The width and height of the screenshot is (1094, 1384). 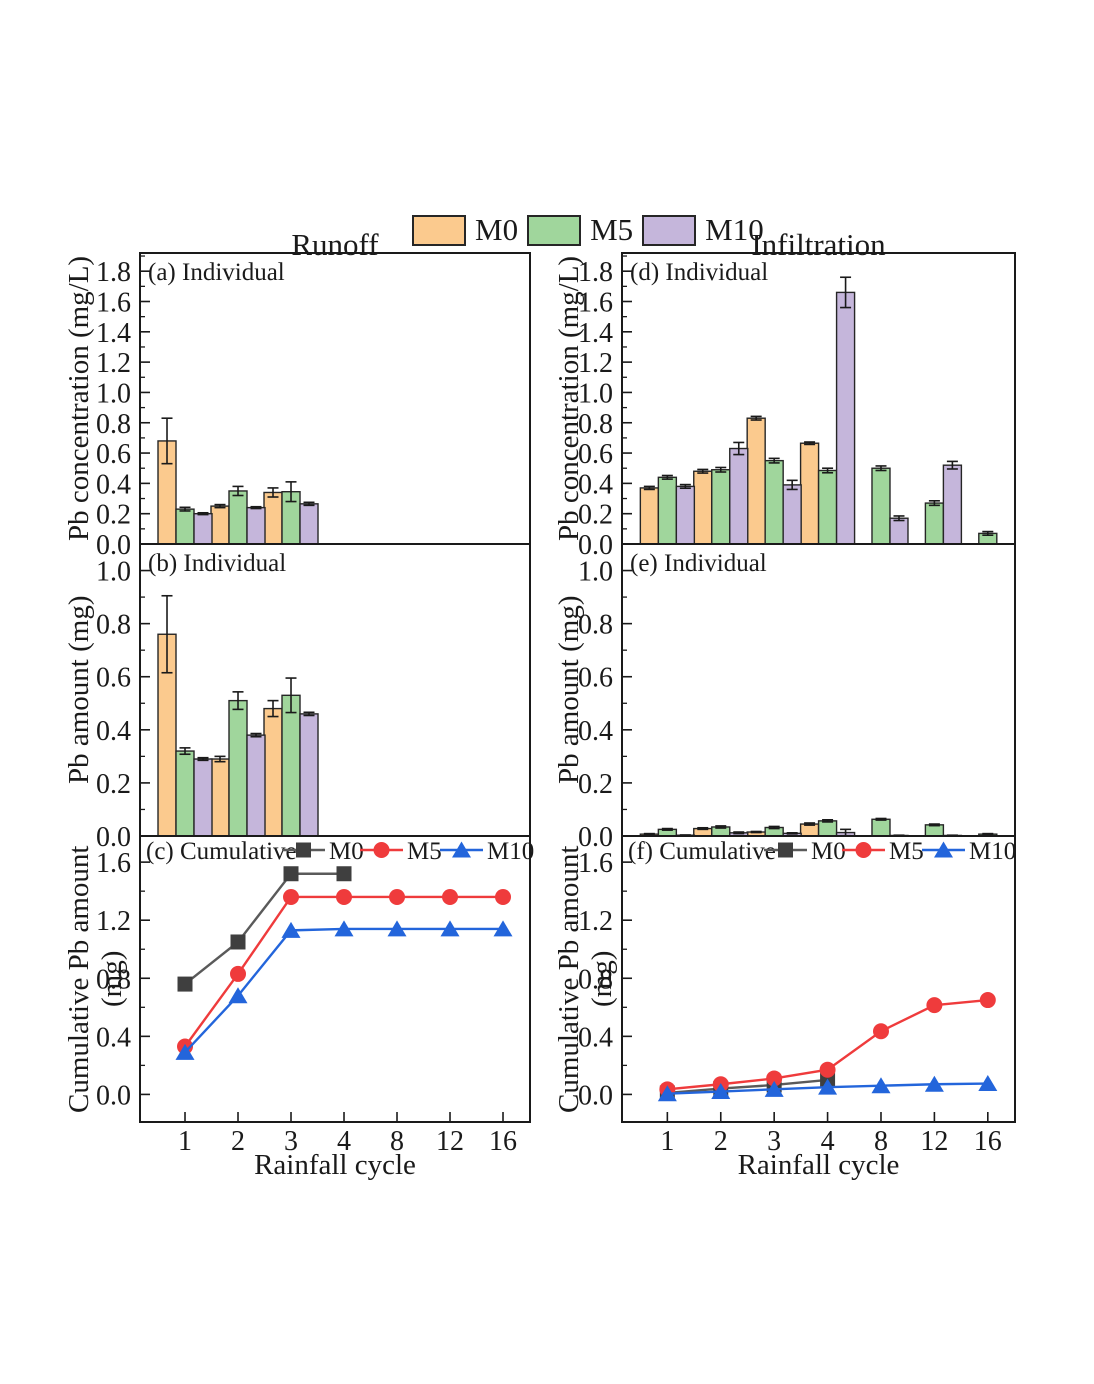 What do you see at coordinates (595, 921) in the screenshot?
I see `y-tick-label-f: 1.2` at bounding box center [595, 921].